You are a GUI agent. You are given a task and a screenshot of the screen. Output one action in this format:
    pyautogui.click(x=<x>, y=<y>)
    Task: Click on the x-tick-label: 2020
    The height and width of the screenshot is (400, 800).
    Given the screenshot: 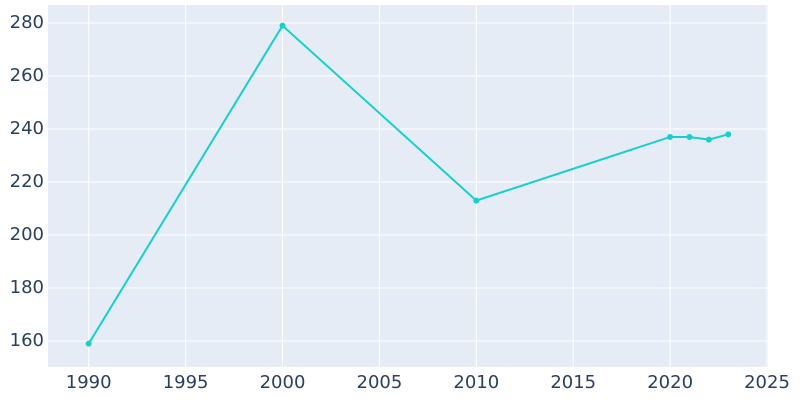 What is the action you would take?
    pyautogui.click(x=670, y=382)
    